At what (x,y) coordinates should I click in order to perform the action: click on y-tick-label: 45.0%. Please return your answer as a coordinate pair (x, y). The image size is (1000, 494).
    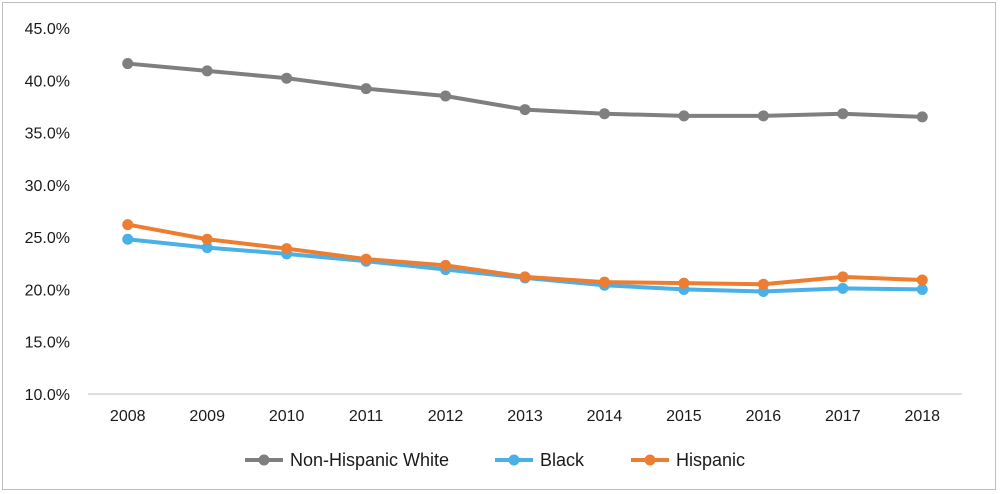
    Looking at the image, I should click on (47, 29).